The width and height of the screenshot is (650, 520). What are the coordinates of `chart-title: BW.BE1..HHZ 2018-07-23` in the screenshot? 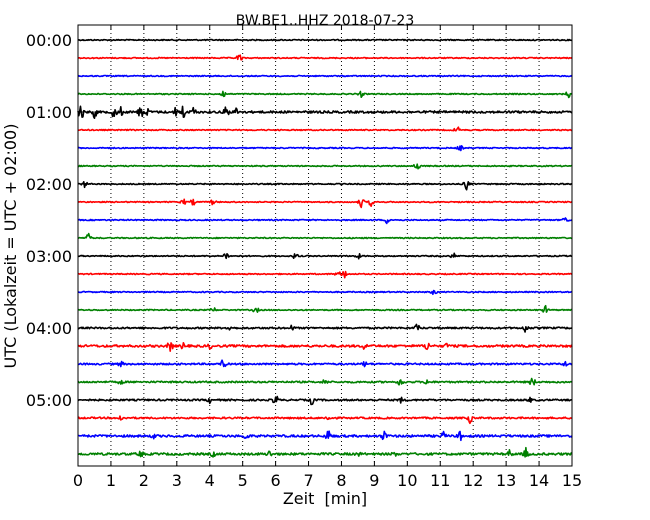 It's located at (325, 21).